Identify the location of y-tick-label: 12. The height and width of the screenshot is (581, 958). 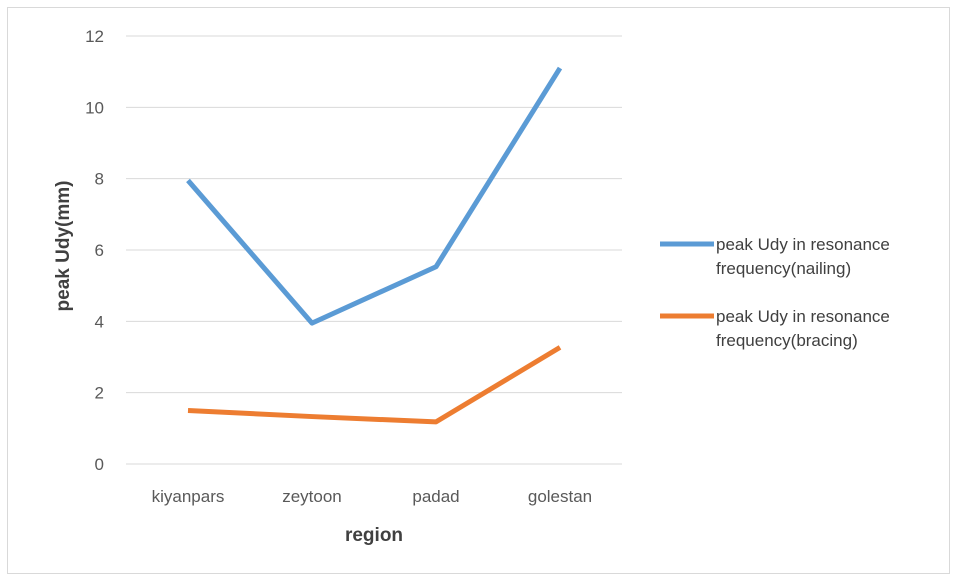
(94, 36).